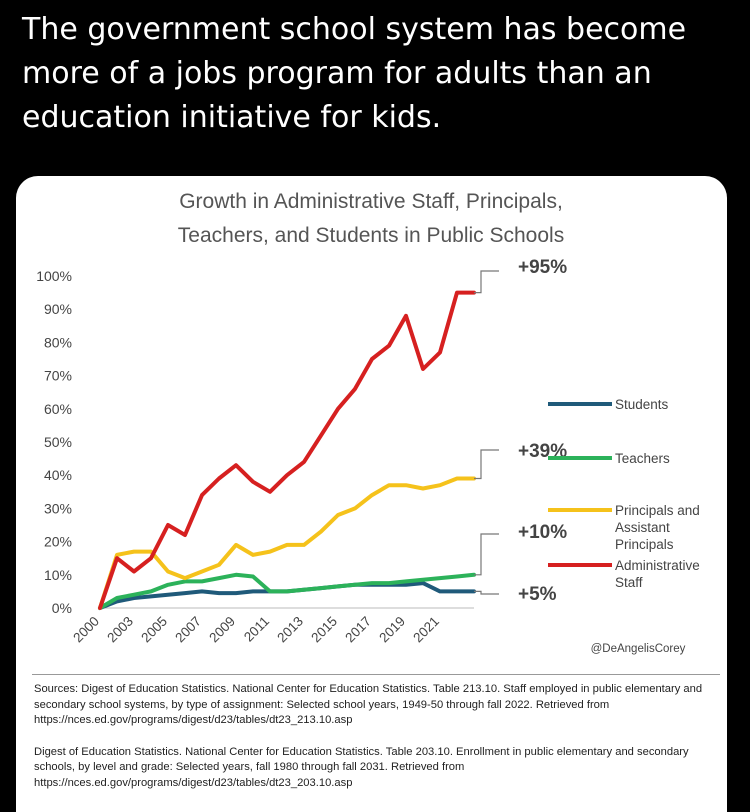 The image size is (750, 812). Describe the element at coordinates (537, 594) in the screenshot. I see `annotation-label: +5%` at that location.